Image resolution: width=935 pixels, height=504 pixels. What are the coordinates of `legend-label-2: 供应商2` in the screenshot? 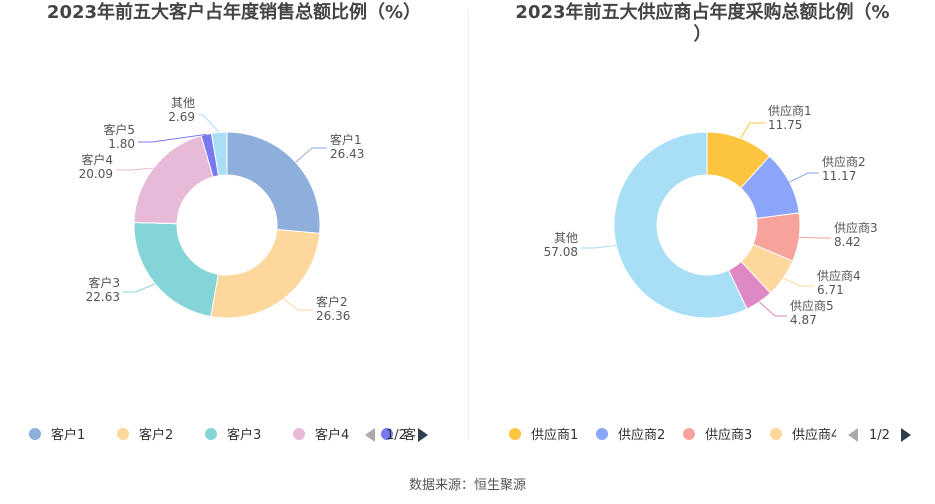 It's located at (641, 435).